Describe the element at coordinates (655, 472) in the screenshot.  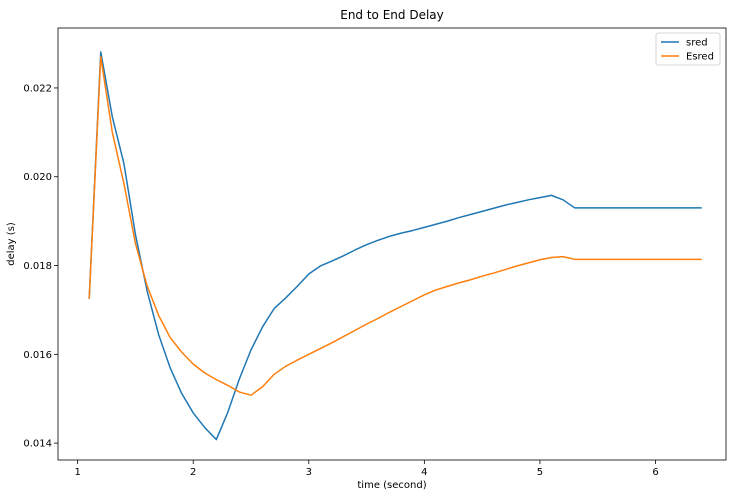
I see `x-tick-label: 6` at that location.